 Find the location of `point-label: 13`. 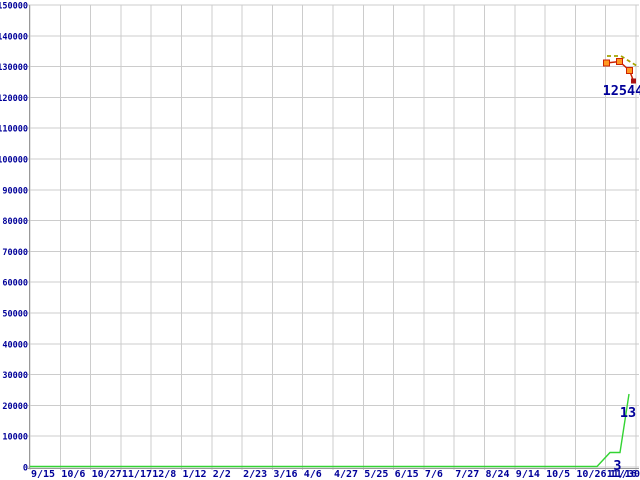

point-label: 13 is located at coordinates (628, 413).